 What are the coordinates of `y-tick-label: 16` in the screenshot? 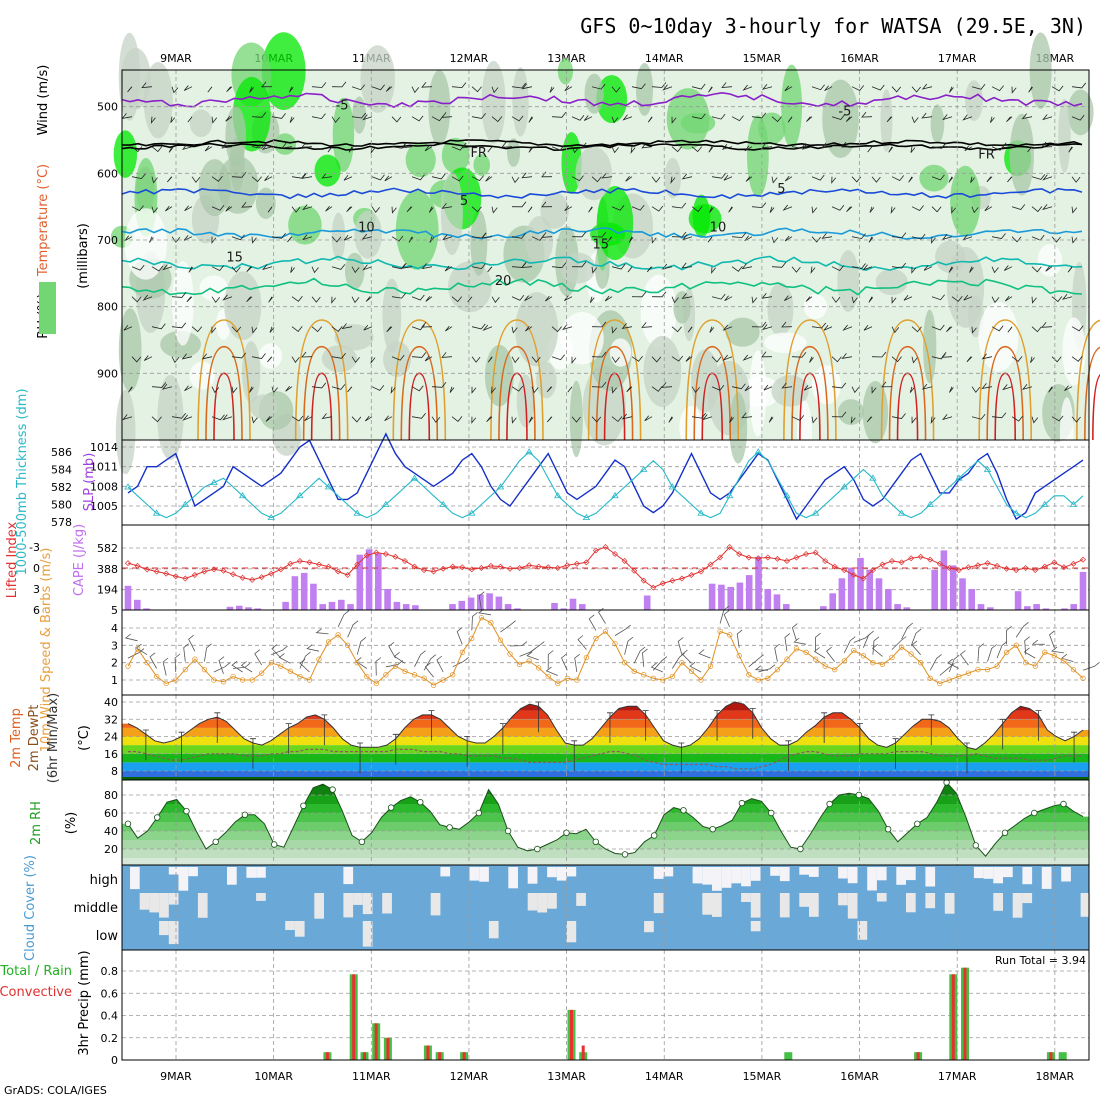 It's located at (111, 754).